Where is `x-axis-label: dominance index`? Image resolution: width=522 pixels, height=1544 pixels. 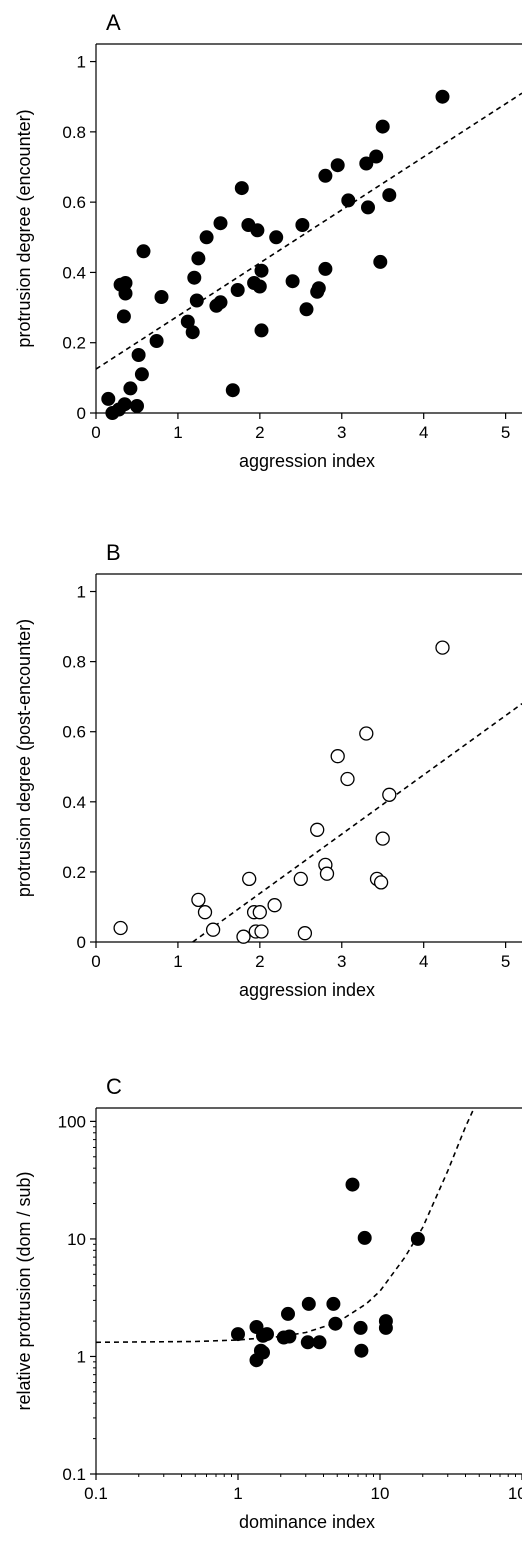
x-axis-label: dominance index is located at coordinates (307, 1522).